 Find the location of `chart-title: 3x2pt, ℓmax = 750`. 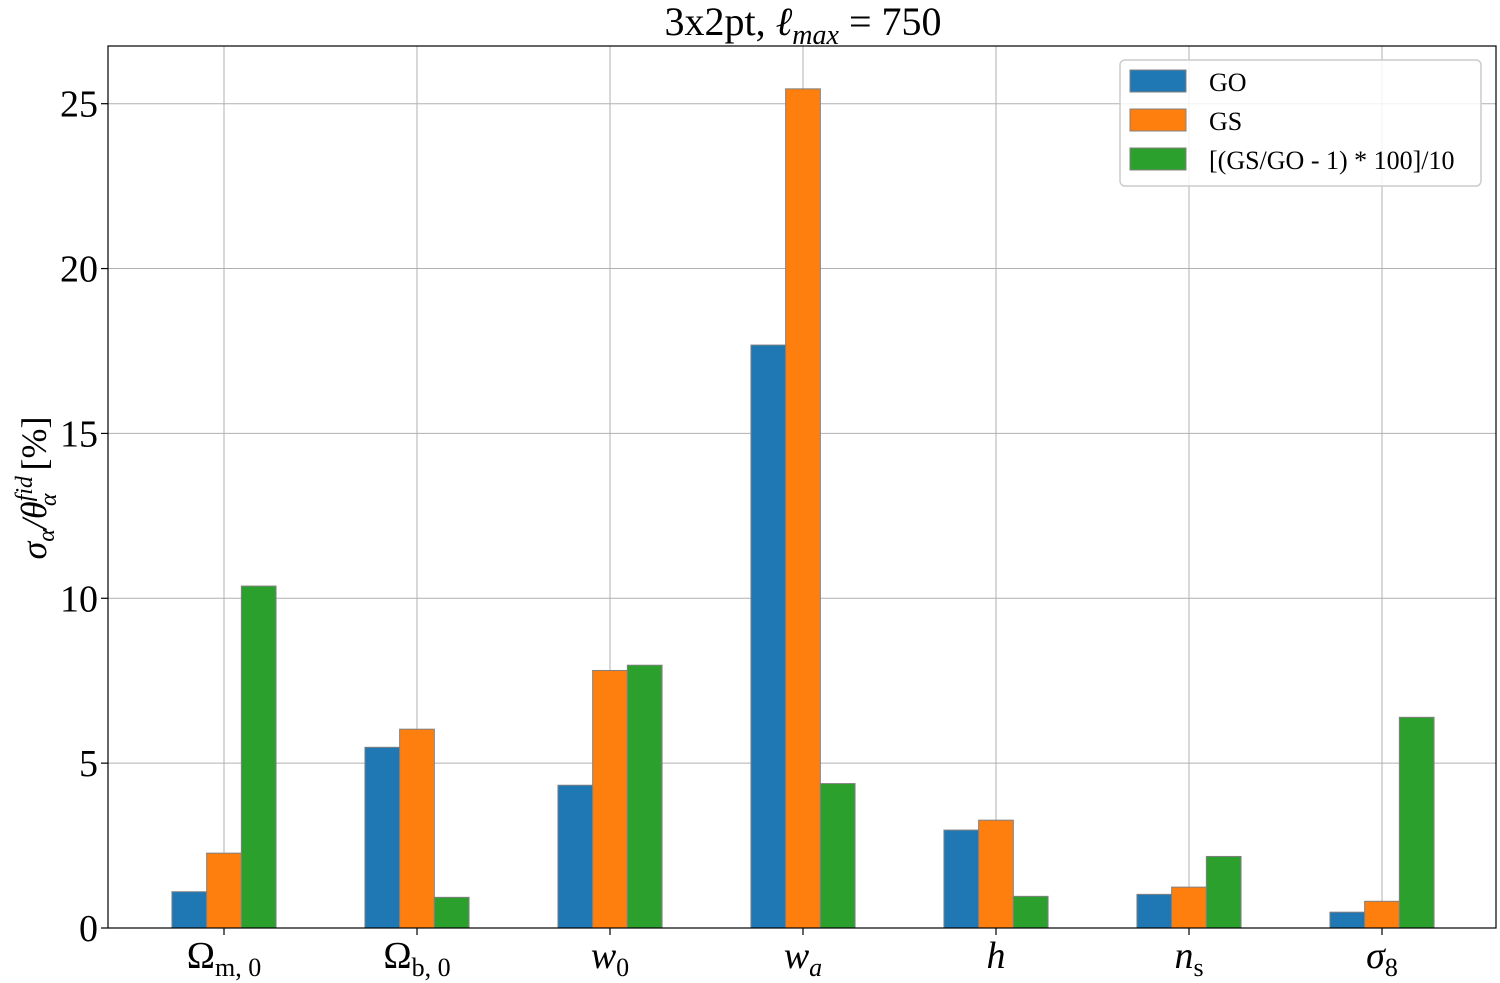

chart-title: 3x2pt, ℓmax = 750 is located at coordinates (802, 25).